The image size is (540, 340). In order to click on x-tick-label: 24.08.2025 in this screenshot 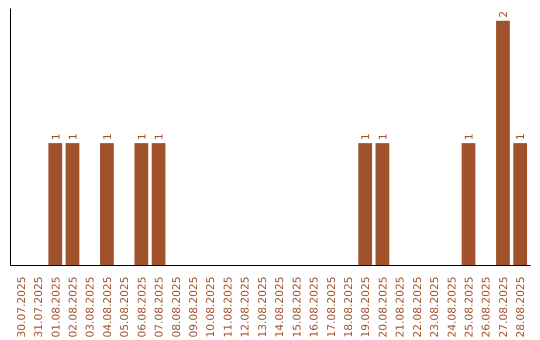, I will do `click(451, 307)`.